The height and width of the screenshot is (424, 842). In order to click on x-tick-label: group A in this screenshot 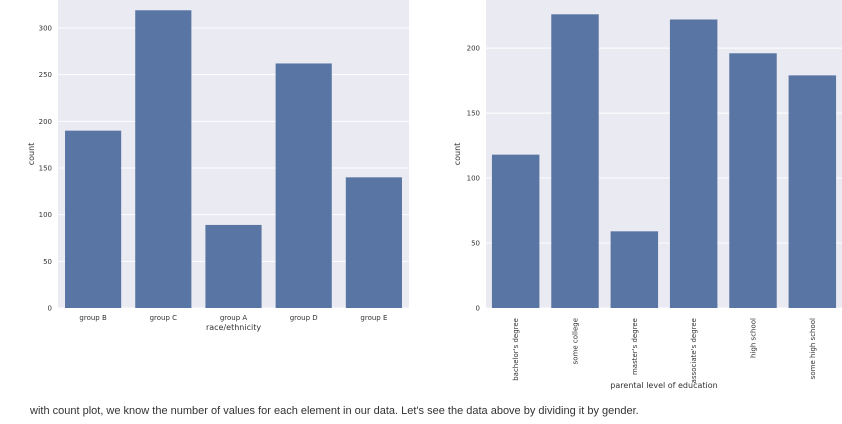, I will do `click(234, 318)`.